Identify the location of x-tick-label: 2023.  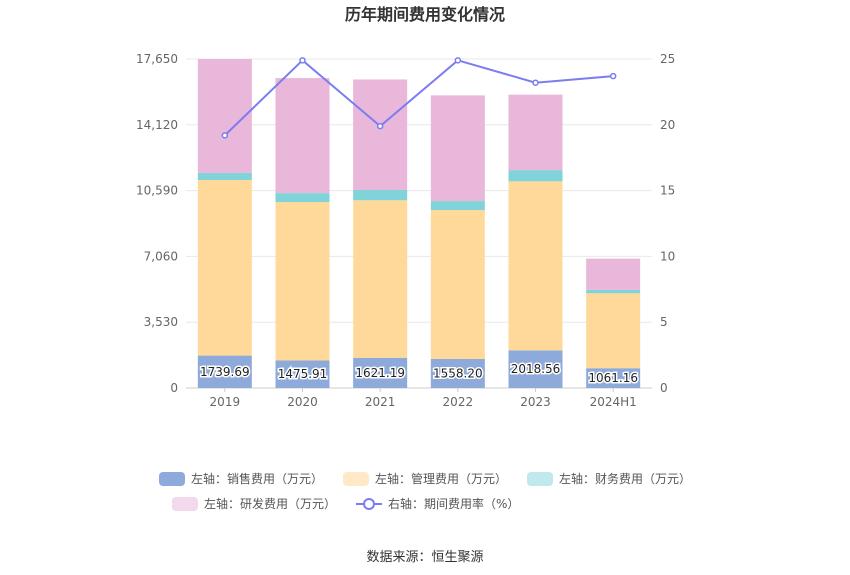
(535, 402).